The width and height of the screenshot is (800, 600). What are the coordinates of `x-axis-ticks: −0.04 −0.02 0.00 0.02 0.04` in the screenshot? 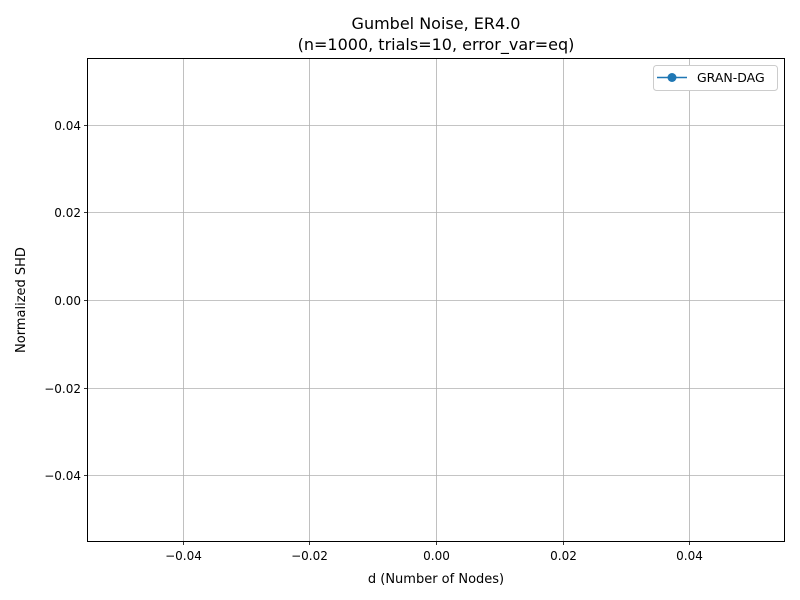 It's located at (434, 552).